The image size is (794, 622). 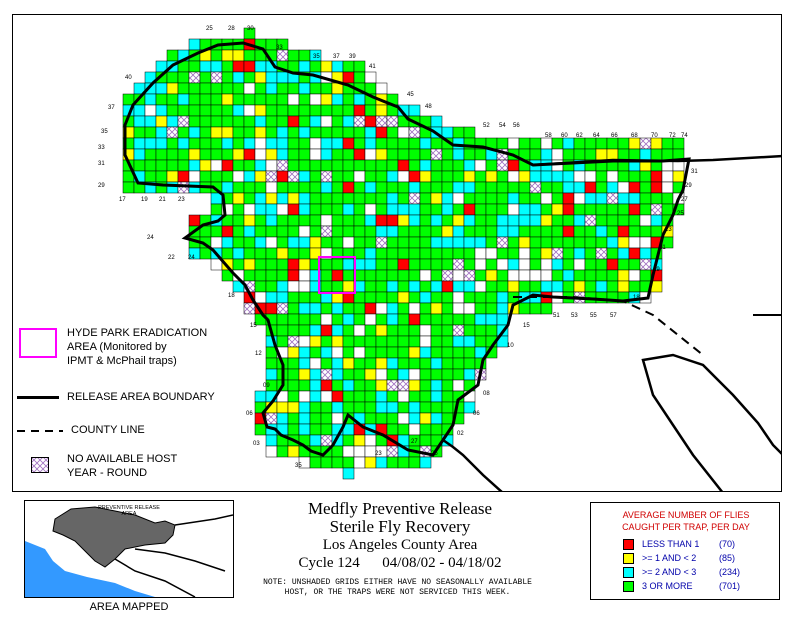 What do you see at coordinates (378, 454) in the screenshot?
I see `grid-label: 23` at bounding box center [378, 454].